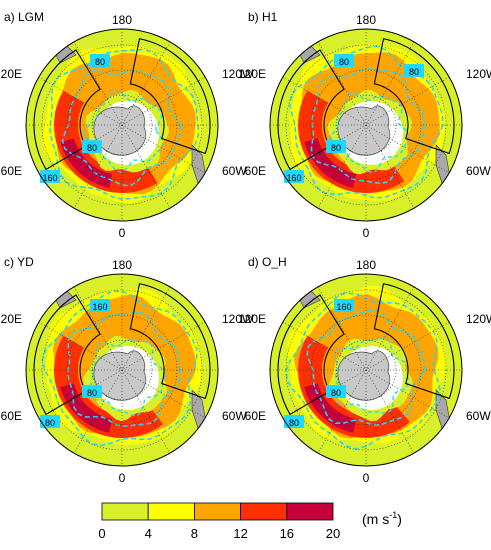  Describe the element at coordinates (267, 262) in the screenshot. I see `panel-title: d) O_H` at that location.